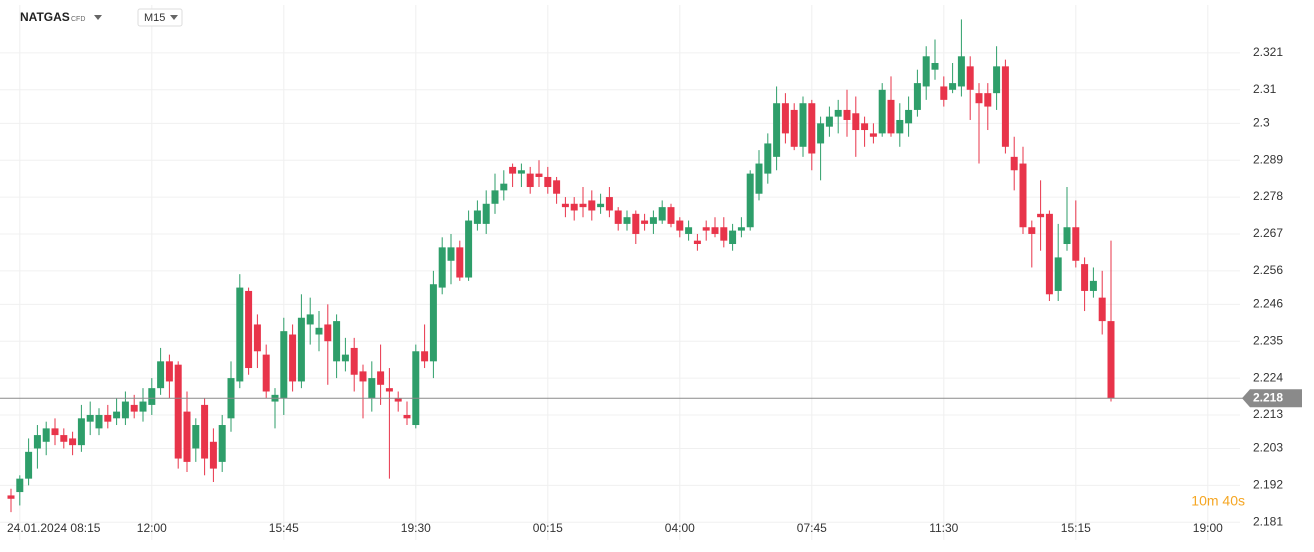  Describe the element at coordinates (154, 18) in the screenshot. I see `timeframe: M15` at that location.